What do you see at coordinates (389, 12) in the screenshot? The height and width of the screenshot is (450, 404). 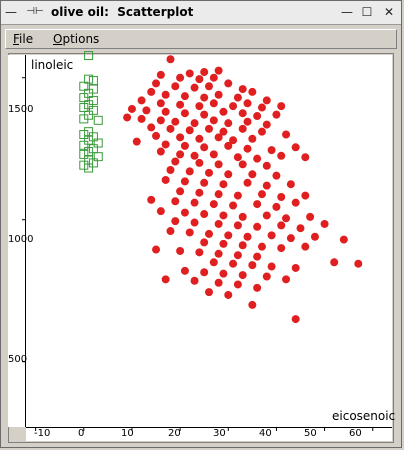 I see `close-icon: ✕` at bounding box center [389, 12].